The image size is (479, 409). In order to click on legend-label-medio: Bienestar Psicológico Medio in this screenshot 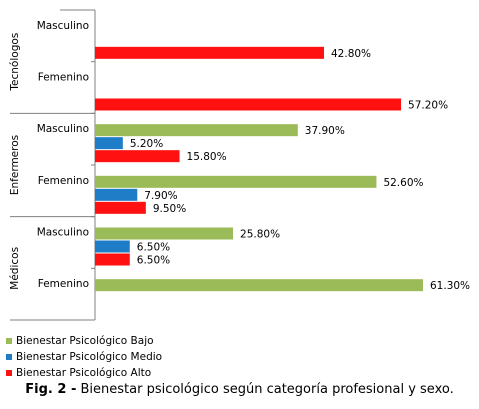, I will do `click(89, 357)`.